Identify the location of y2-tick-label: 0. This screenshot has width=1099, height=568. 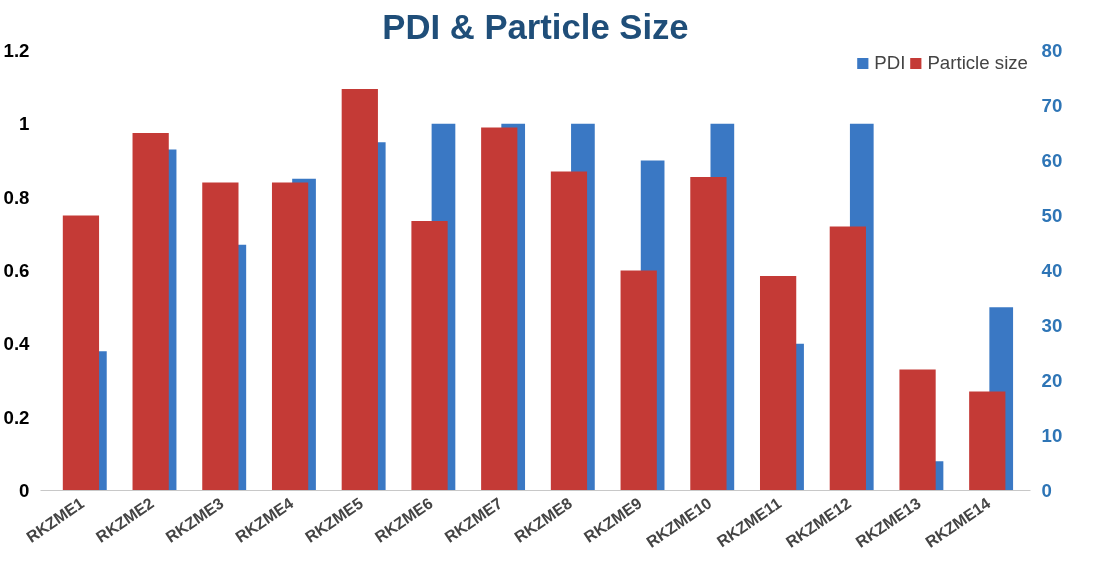
(1046, 490).